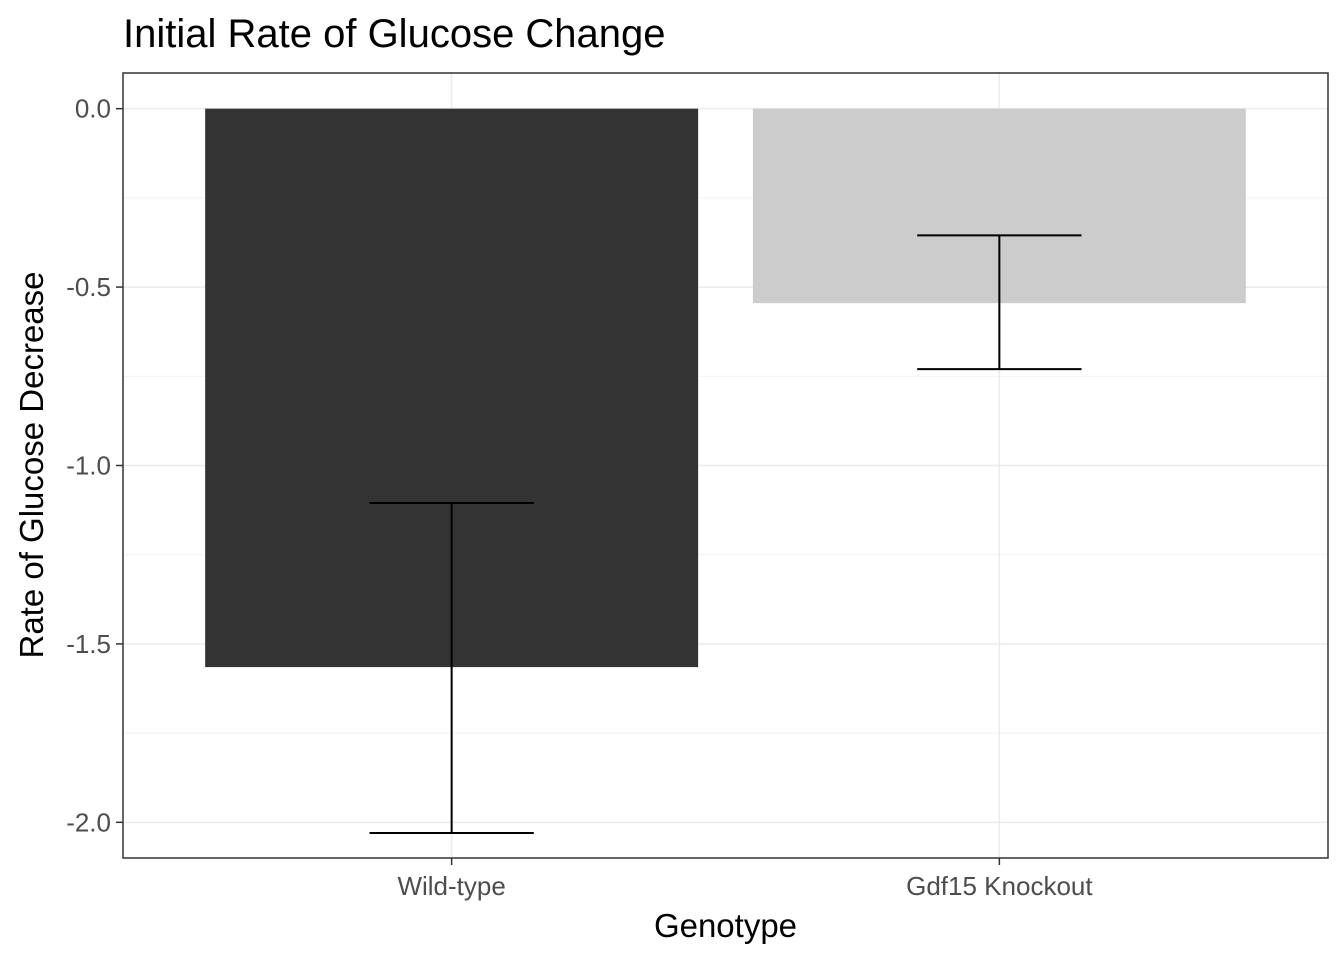 The image size is (1344, 960). I want to click on y-tick-label: -1.0, so click(88, 466).